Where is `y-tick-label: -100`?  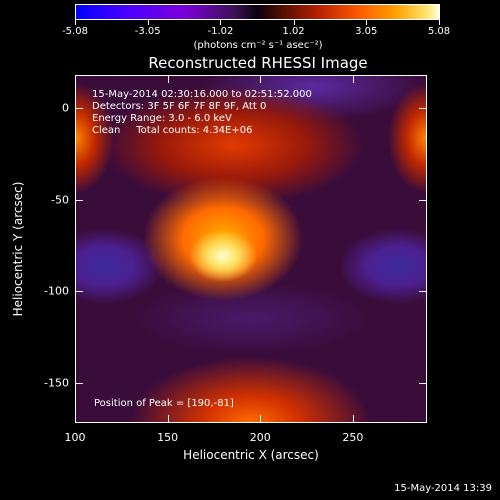
y-tick-label: -100 is located at coordinates (56, 291).